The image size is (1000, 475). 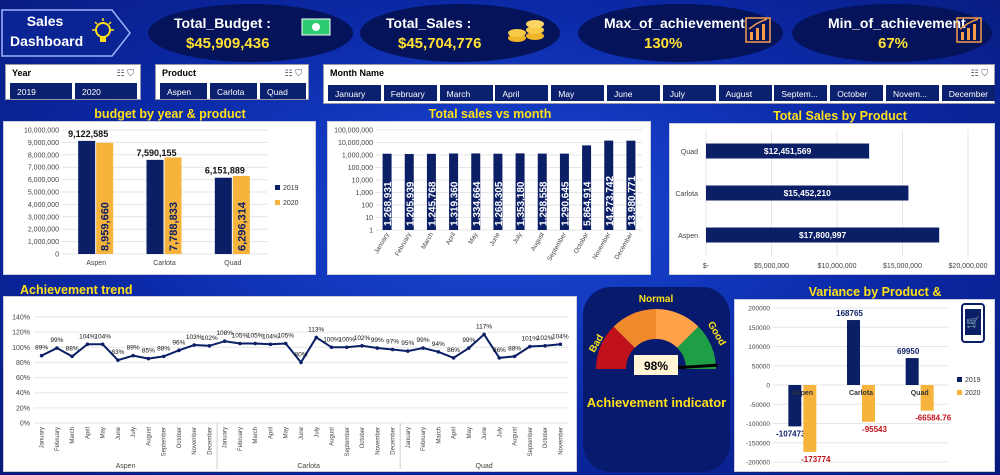 What do you see at coordinates (410, 93) in the screenshot?
I see `slicer-item-month: February` at bounding box center [410, 93].